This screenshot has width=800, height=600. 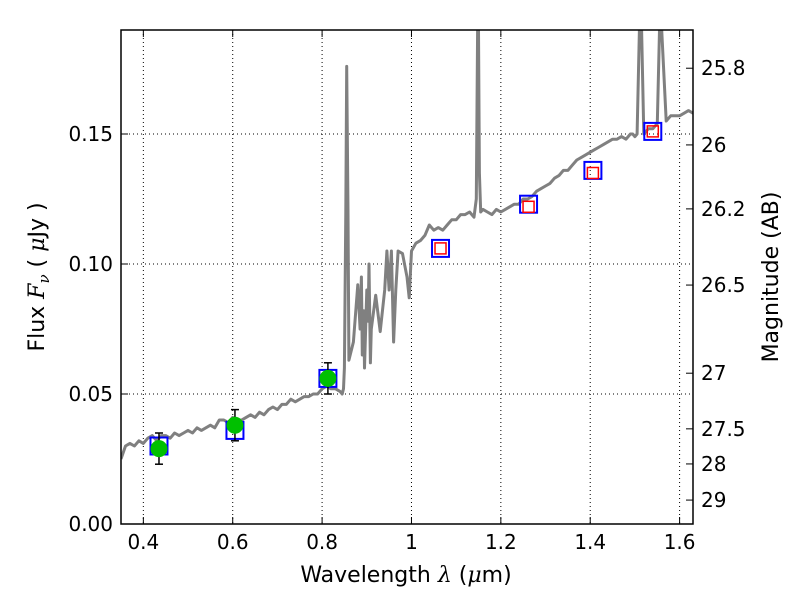 What do you see at coordinates (723, 209) in the screenshot?
I see `right-tick-label: 26.2` at bounding box center [723, 209].